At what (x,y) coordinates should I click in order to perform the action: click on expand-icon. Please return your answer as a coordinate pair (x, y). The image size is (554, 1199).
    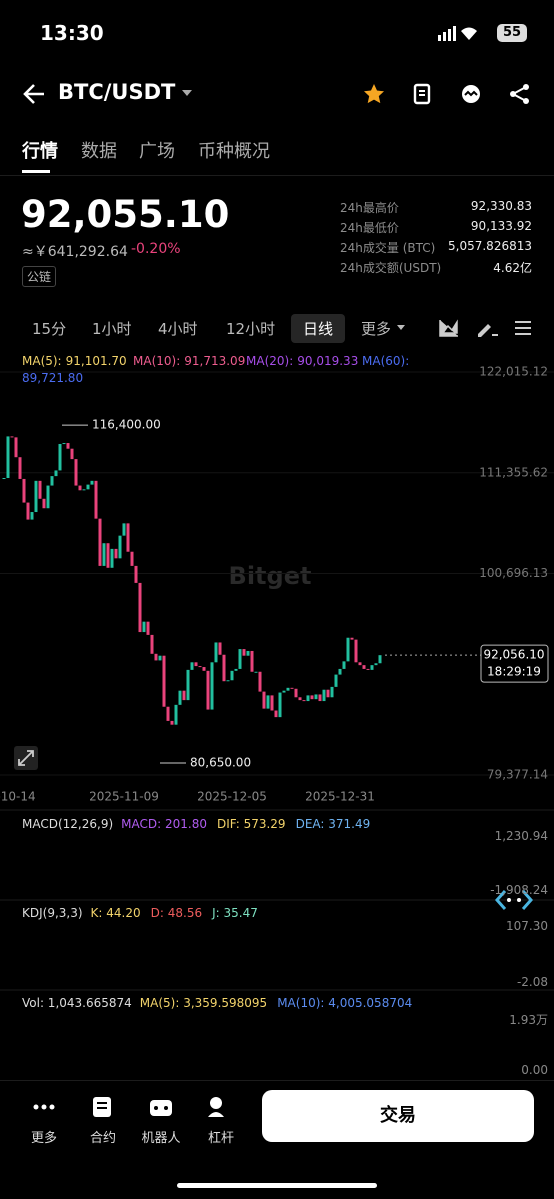
    Looking at the image, I should click on (26, 758).